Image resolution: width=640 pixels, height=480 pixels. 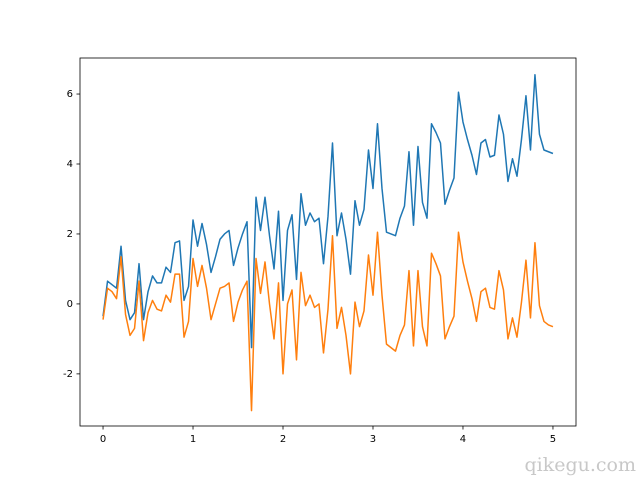 What do you see at coordinates (70, 234) in the screenshot?
I see `y-tick-label: 2` at bounding box center [70, 234].